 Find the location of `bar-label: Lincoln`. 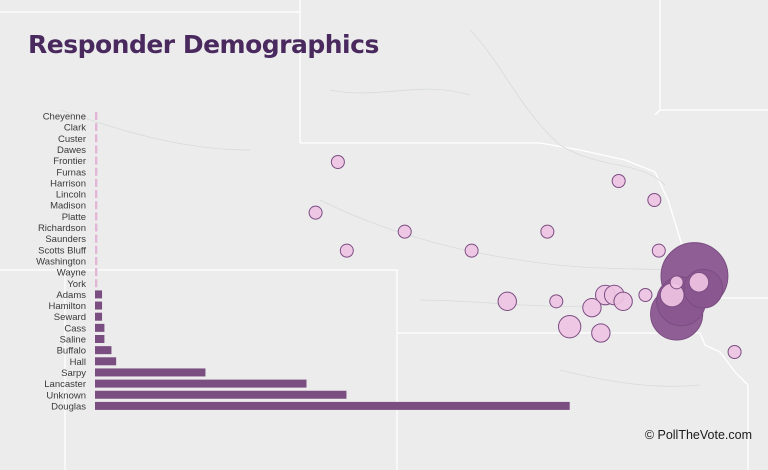

bar-label: Lincoln is located at coordinates (71, 195).